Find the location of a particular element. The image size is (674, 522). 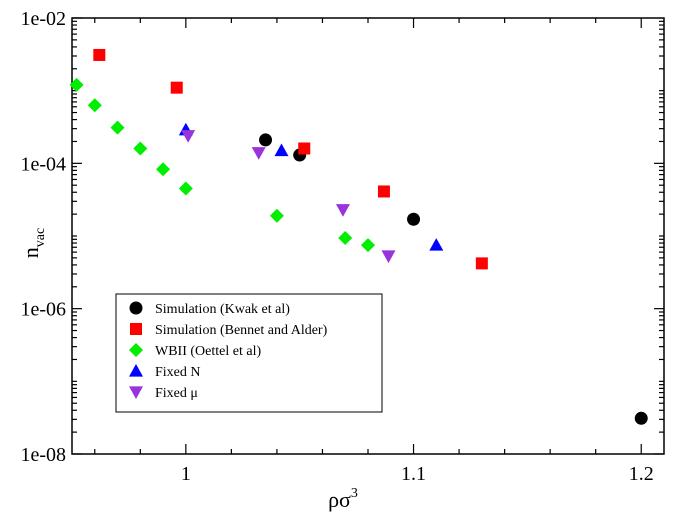

y-tick-label: 1e-02 is located at coordinates (43, 19).